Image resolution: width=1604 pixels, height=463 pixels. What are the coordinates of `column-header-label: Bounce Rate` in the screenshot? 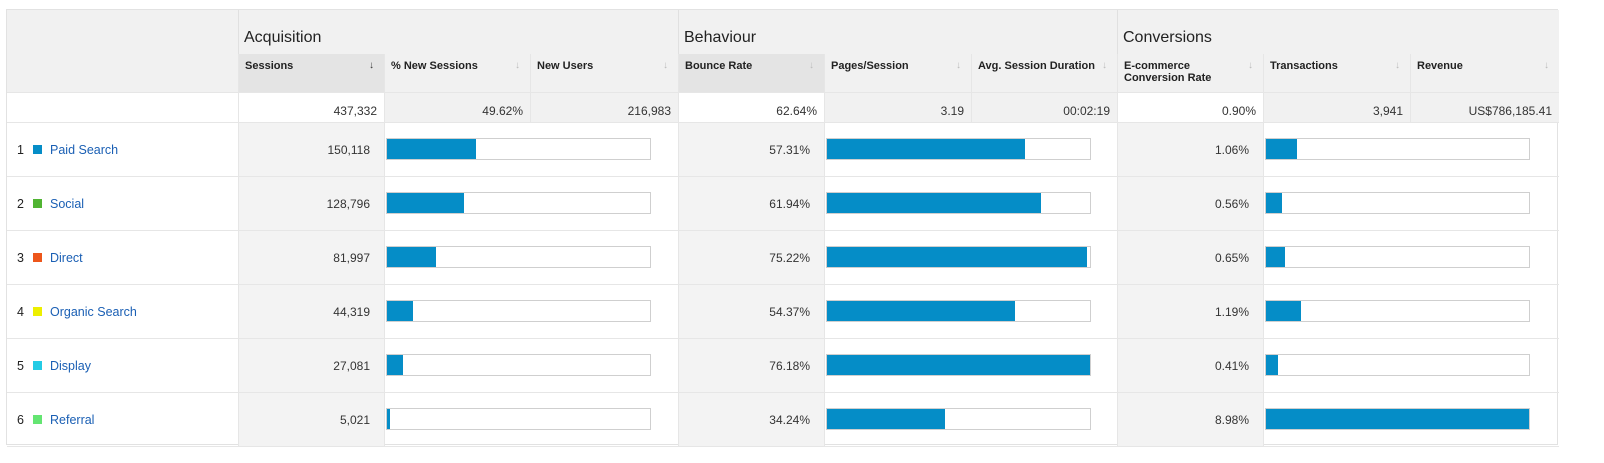 It's located at (719, 66).